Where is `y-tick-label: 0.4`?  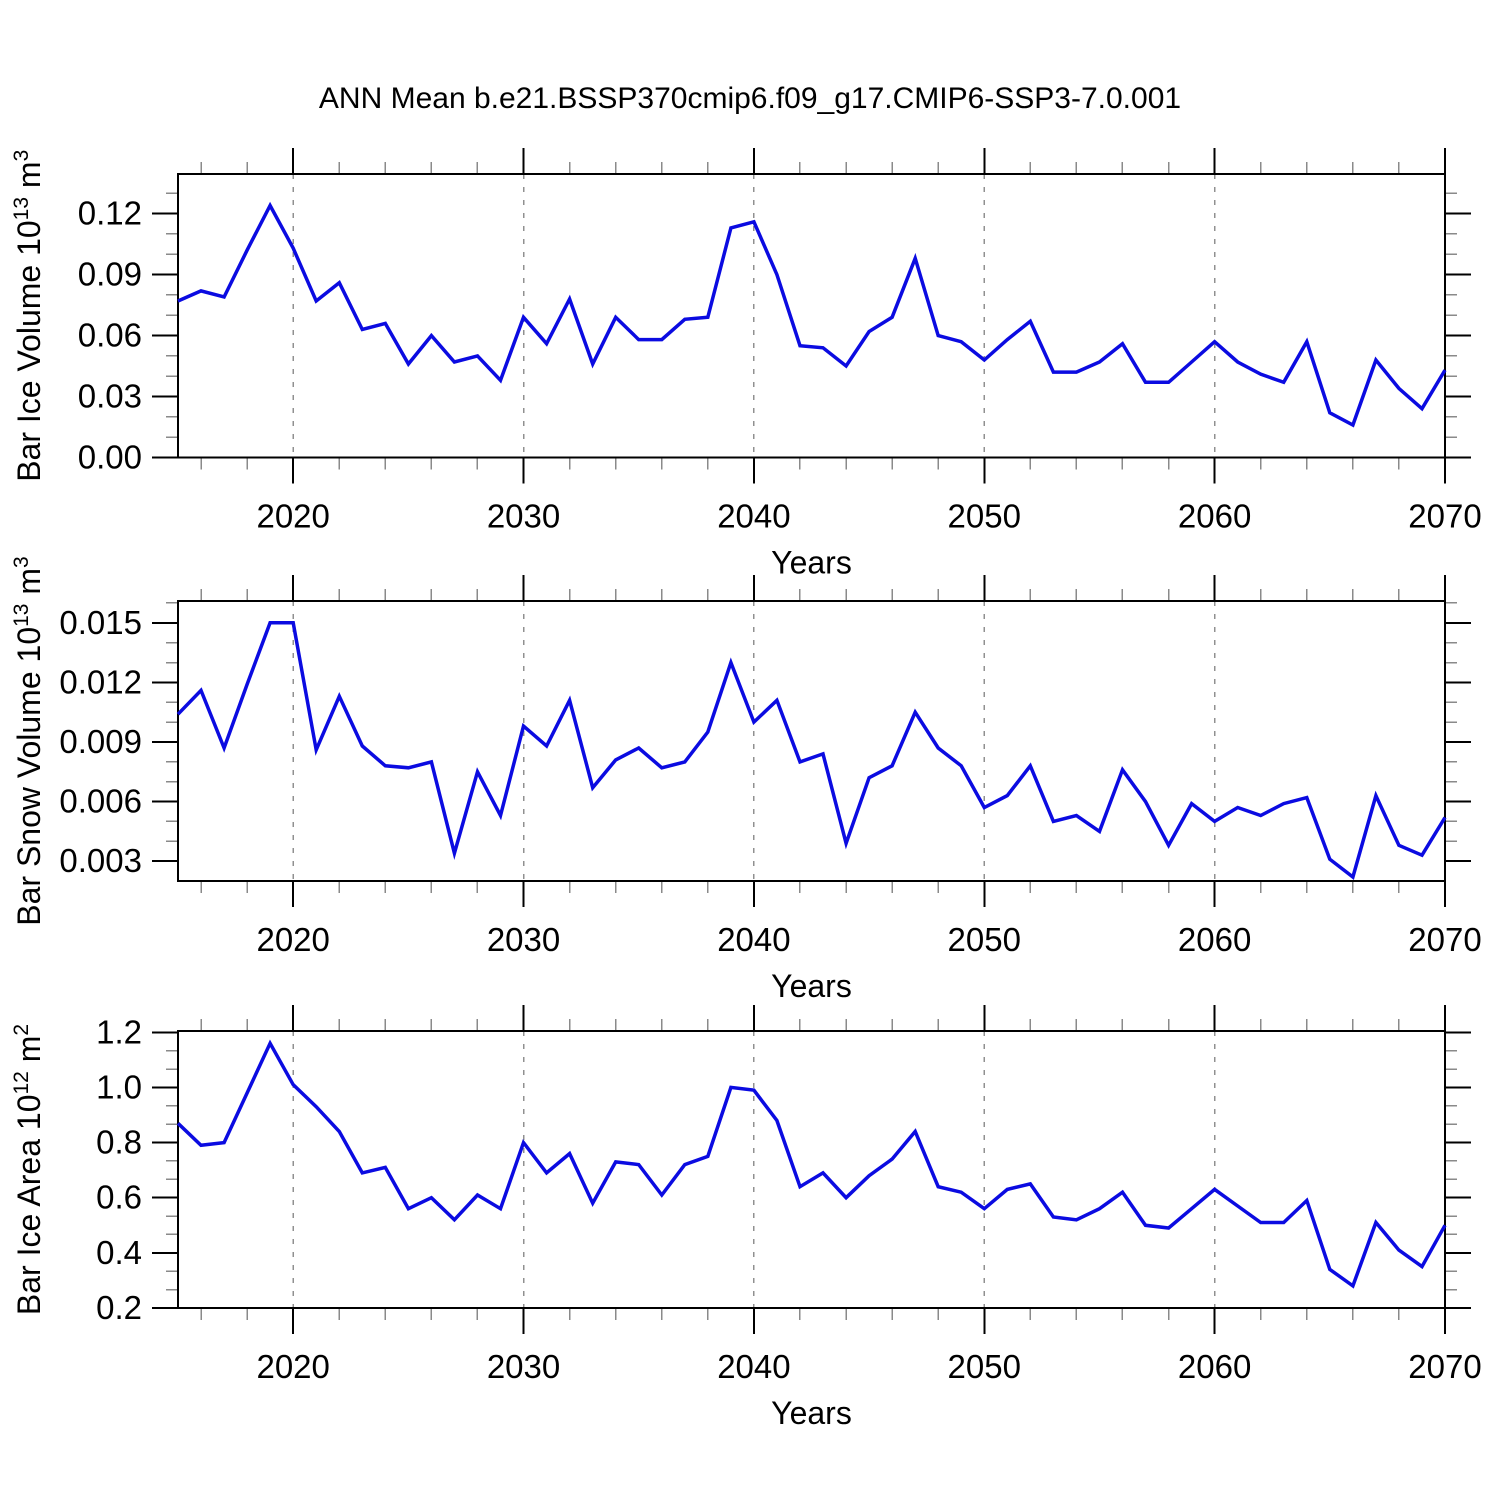
y-tick-label: 0.4 is located at coordinates (119, 1252).